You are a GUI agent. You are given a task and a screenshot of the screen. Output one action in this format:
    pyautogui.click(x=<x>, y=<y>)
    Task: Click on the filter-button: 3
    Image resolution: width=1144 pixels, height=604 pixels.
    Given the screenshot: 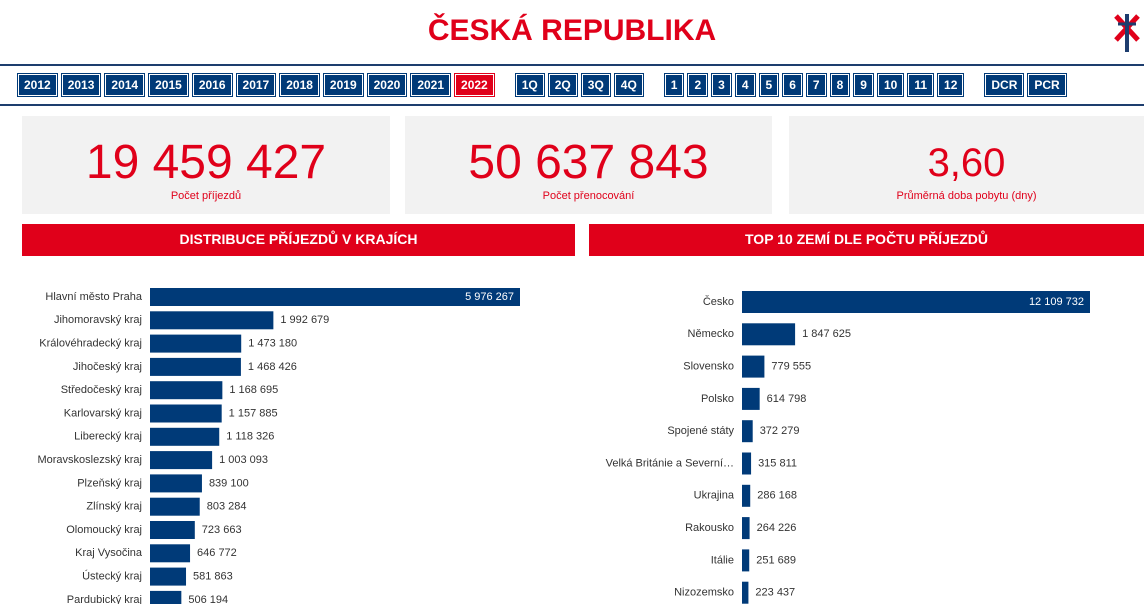 What is the action you would take?
    pyautogui.click(x=721, y=85)
    